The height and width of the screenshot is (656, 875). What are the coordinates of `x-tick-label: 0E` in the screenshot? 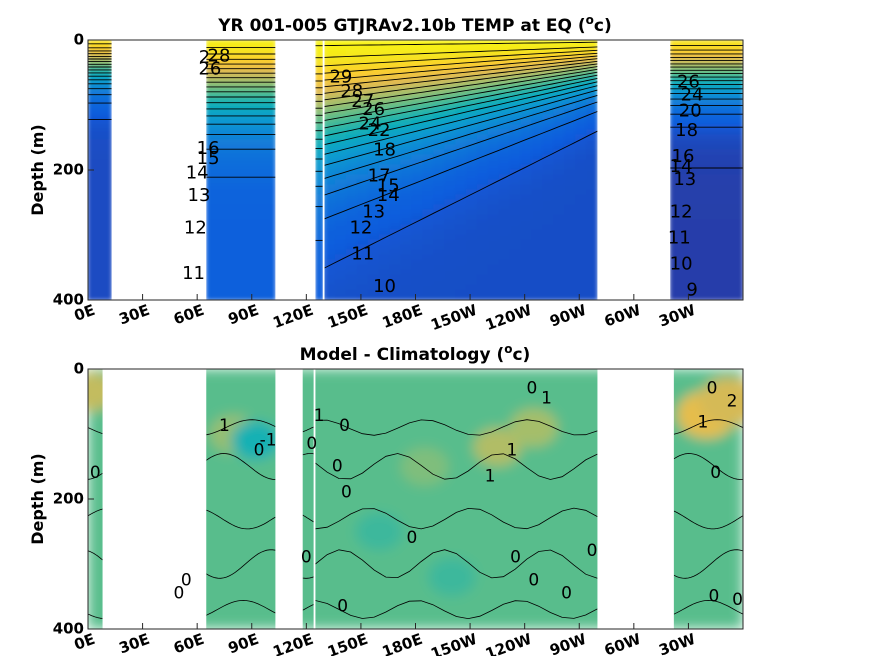 It's located at (85, 313).